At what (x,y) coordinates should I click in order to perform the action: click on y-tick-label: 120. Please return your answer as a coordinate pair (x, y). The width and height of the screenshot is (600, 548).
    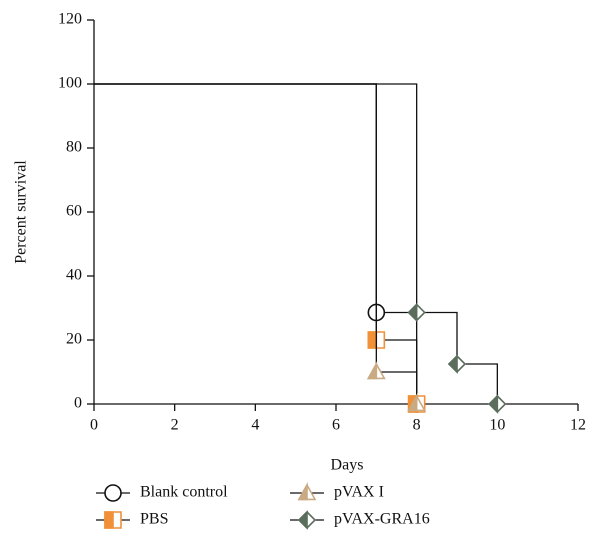
    Looking at the image, I should click on (70, 19).